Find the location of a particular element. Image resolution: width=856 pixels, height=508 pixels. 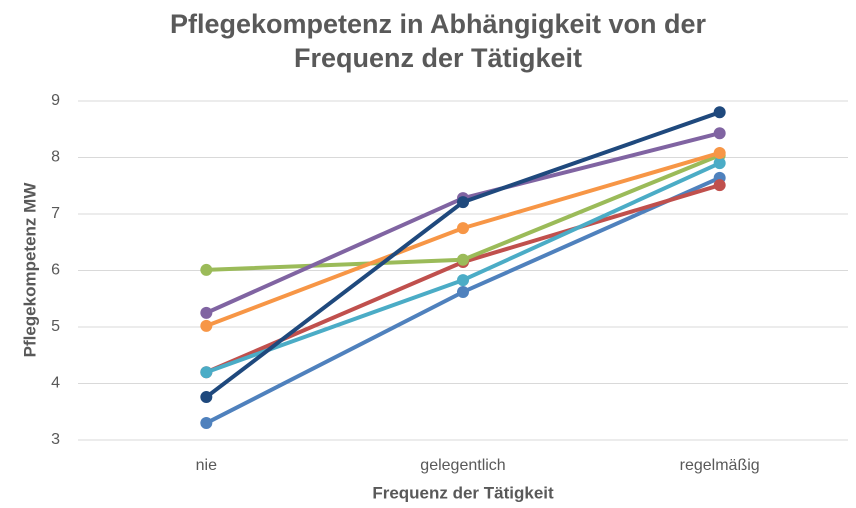

x-axis-title: Frequenz der Tätigkeit is located at coordinates (463, 492).